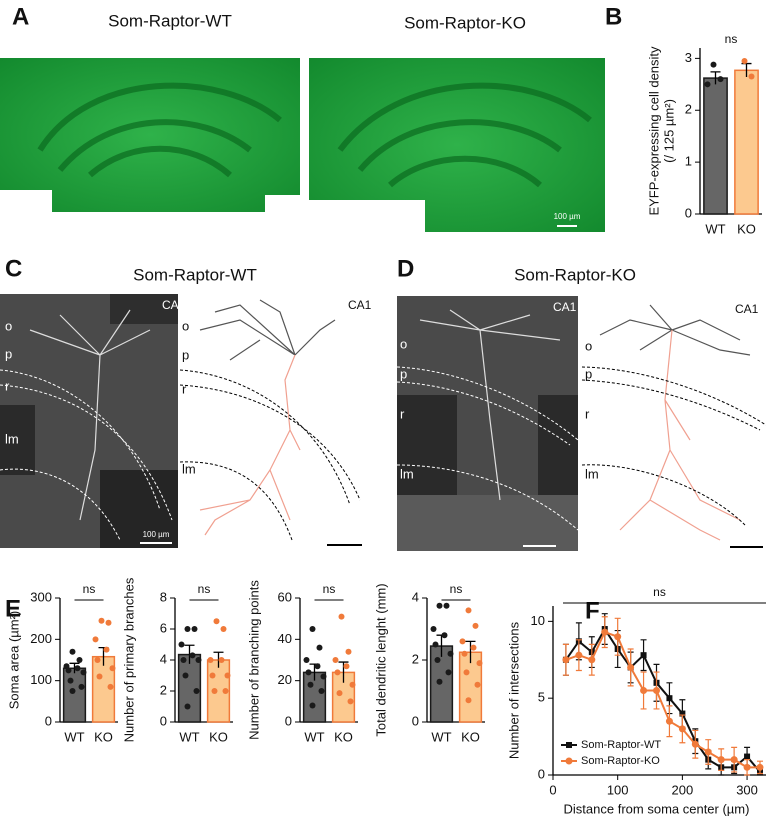 The image size is (766, 822). What do you see at coordinates (285, 679) in the screenshot?
I see `y-tick-label: 20` at bounding box center [285, 679].